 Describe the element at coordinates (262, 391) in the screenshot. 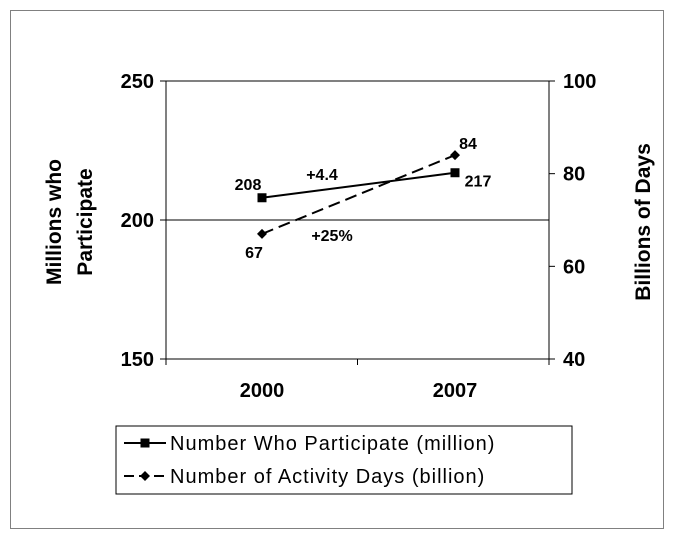

I see `x-tick-label: 2000` at that location.